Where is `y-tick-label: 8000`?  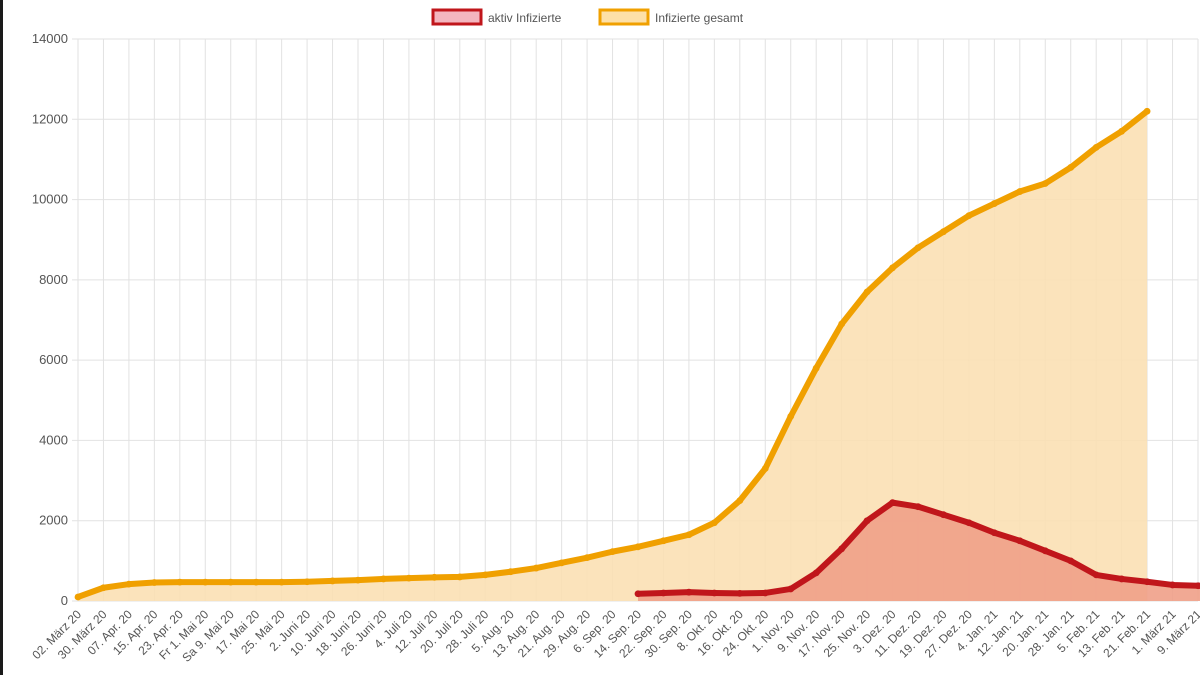 y-tick-label: 8000 is located at coordinates (53, 279).